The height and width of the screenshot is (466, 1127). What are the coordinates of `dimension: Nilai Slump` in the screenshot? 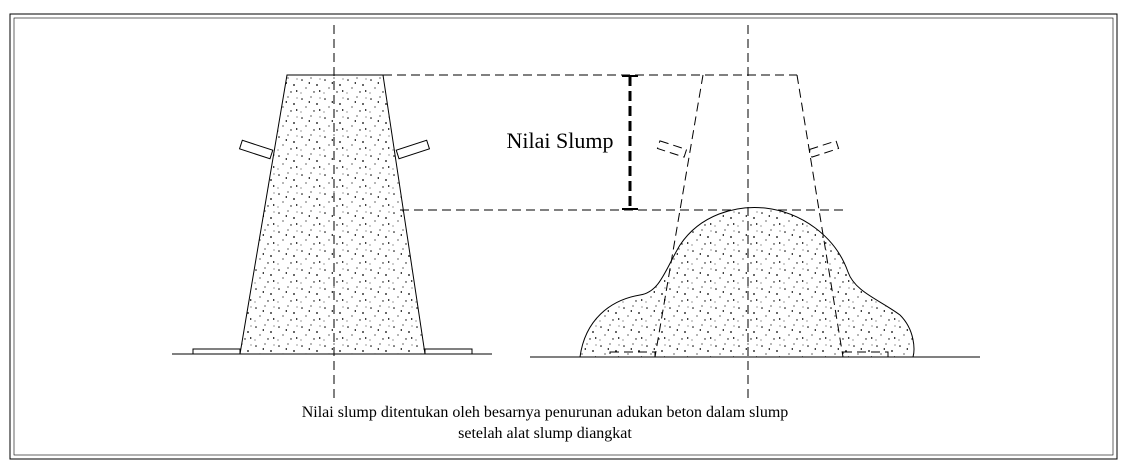 It's located at (615, 142).